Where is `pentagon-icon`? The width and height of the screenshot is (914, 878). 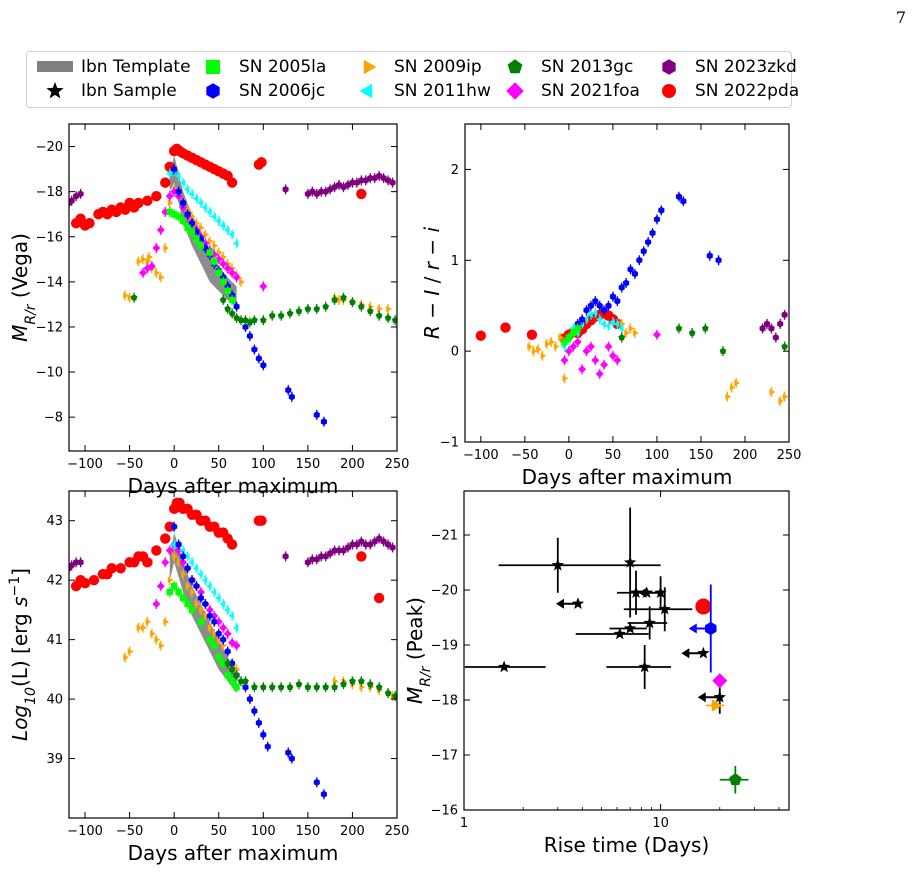 pentagon-icon is located at coordinates (515, 66).